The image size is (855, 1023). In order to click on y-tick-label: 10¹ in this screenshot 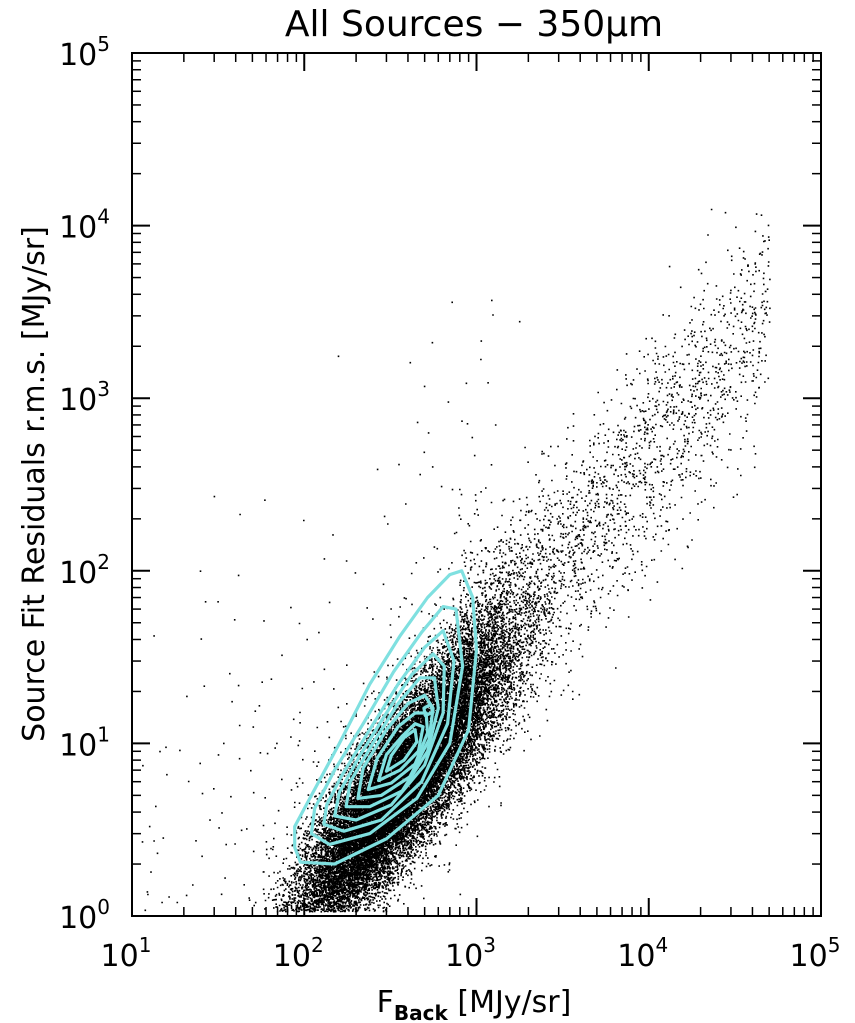, I will do `click(84, 742)`.